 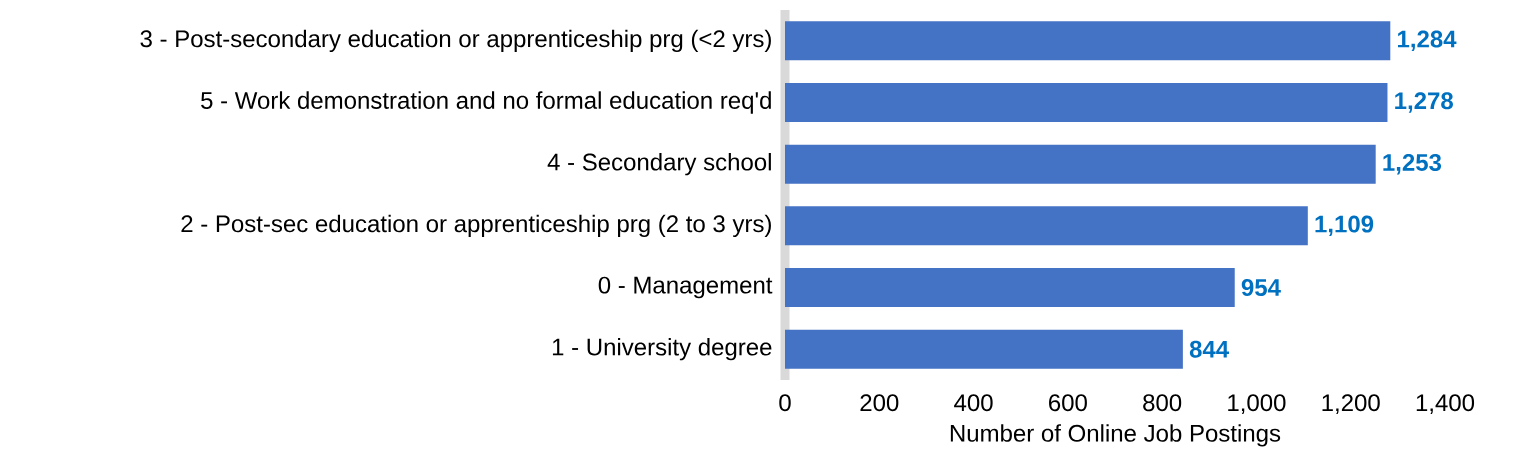 I want to click on x-tick-label: 200, so click(x=879, y=403).